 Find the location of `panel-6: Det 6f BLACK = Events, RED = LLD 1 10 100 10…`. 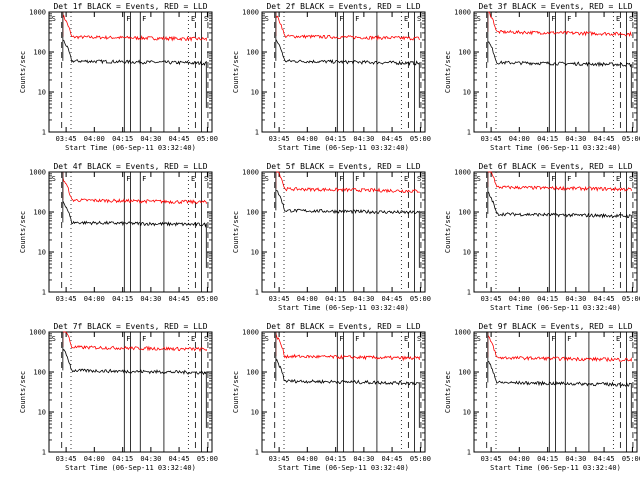

panel-6: Det 6f BLACK = Events, RED = LLD 1 10 100 10… is located at coordinates (542, 237).